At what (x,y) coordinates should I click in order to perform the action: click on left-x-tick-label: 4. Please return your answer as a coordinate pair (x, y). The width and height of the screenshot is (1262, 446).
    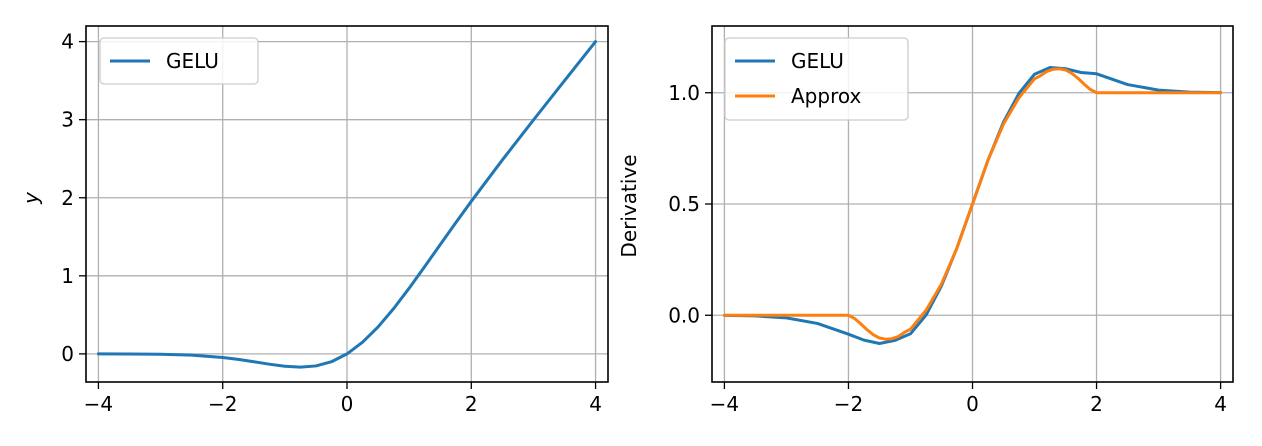
    Looking at the image, I should click on (595, 404).